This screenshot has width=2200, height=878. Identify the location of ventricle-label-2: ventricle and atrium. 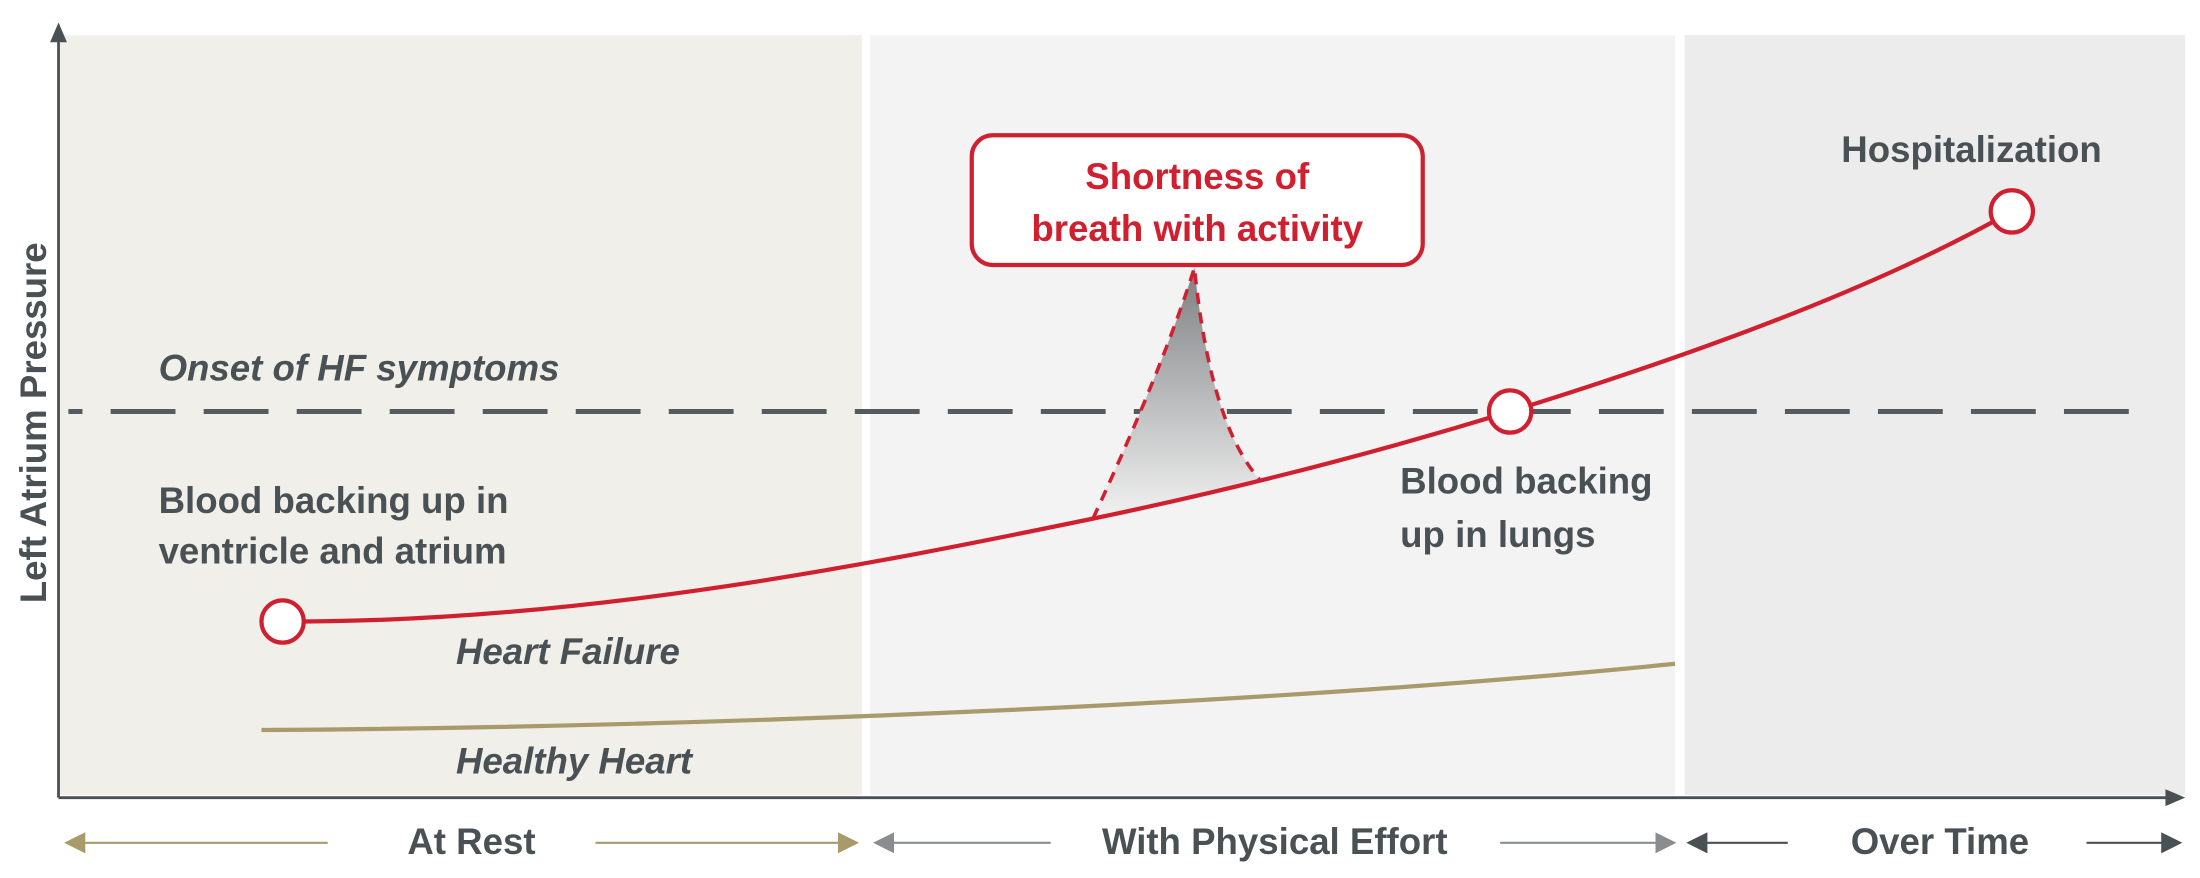
(333, 551).